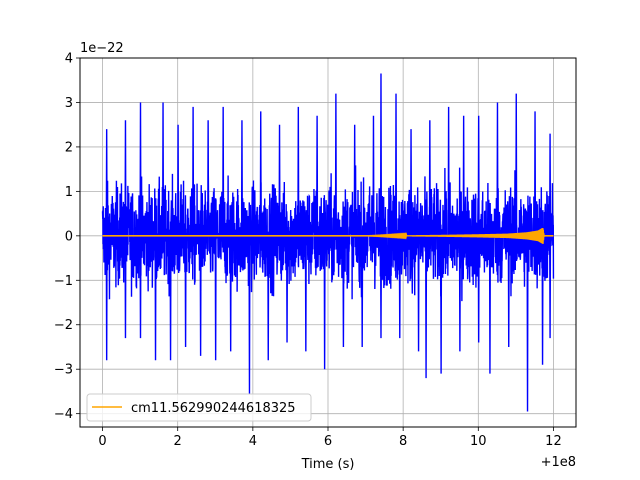 The width and height of the screenshot is (640, 480). Describe the element at coordinates (178, 441) in the screenshot. I see `x-tick-label: 2` at that location.